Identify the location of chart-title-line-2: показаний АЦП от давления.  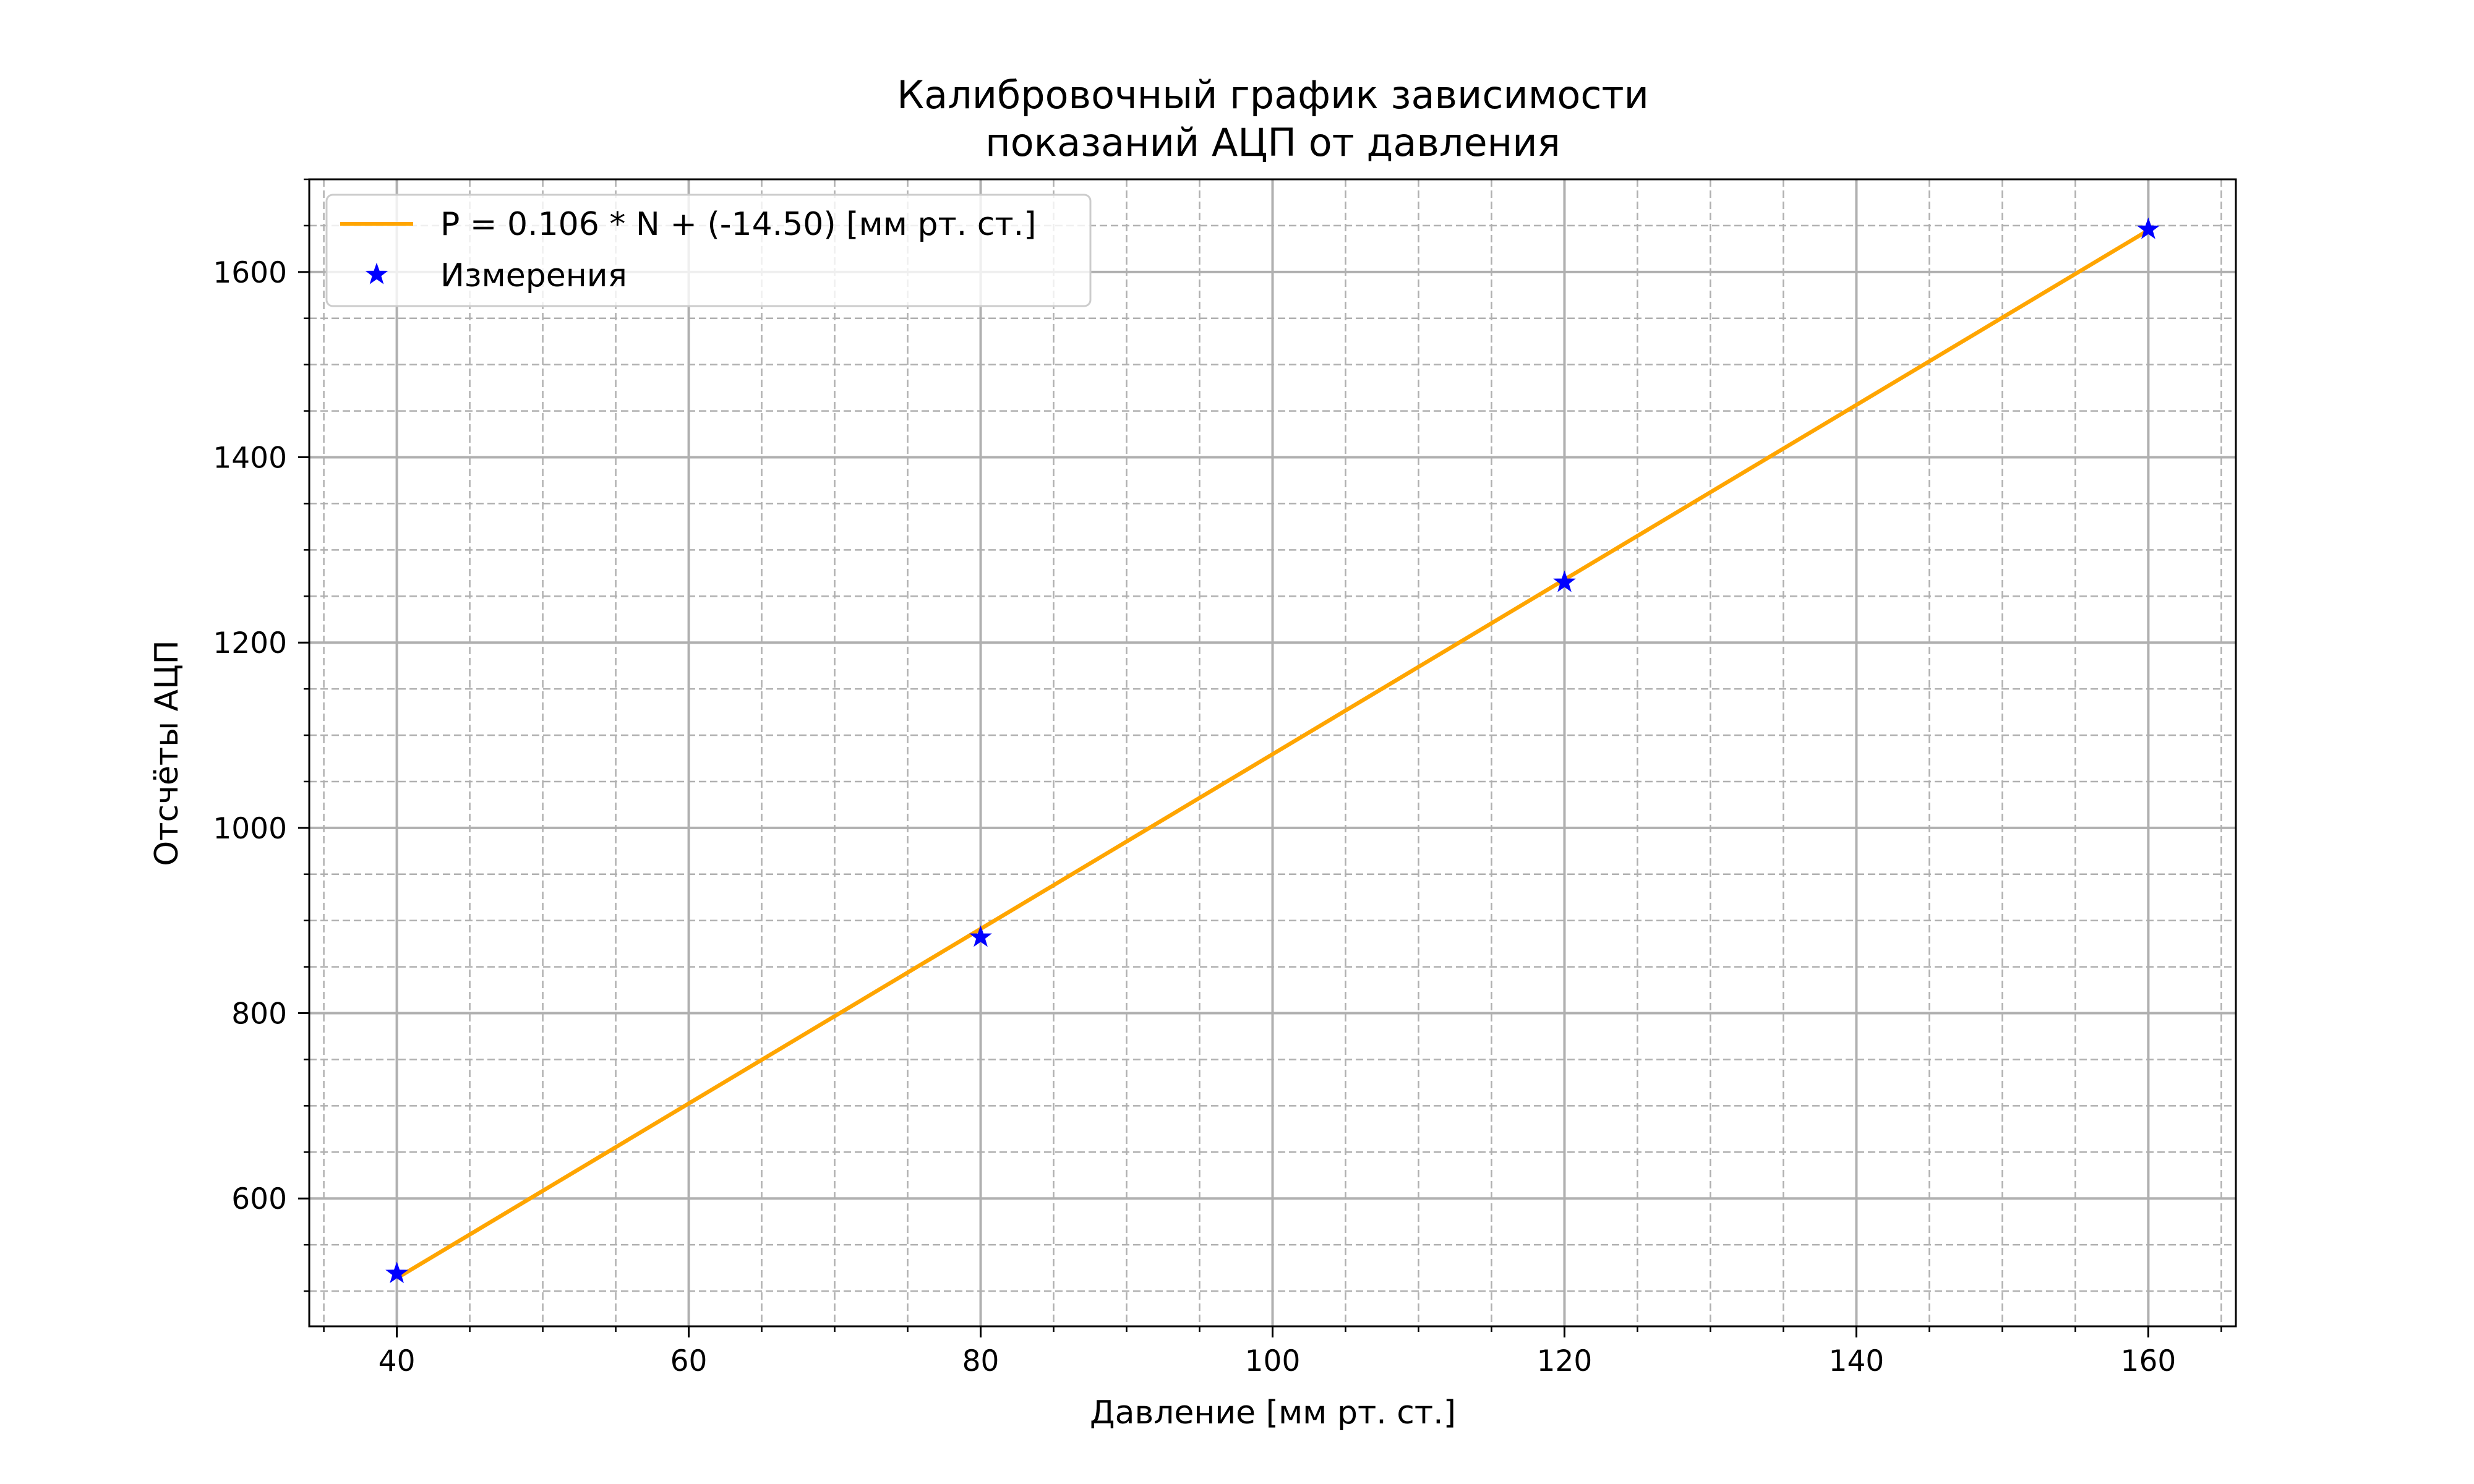
(1272, 142).